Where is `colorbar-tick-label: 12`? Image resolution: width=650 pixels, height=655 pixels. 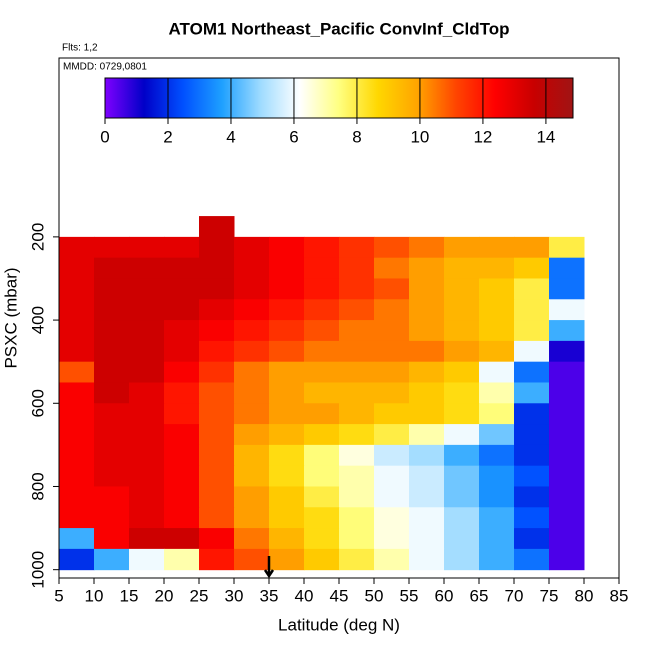 colorbar-tick-label: 12 is located at coordinates (482, 136).